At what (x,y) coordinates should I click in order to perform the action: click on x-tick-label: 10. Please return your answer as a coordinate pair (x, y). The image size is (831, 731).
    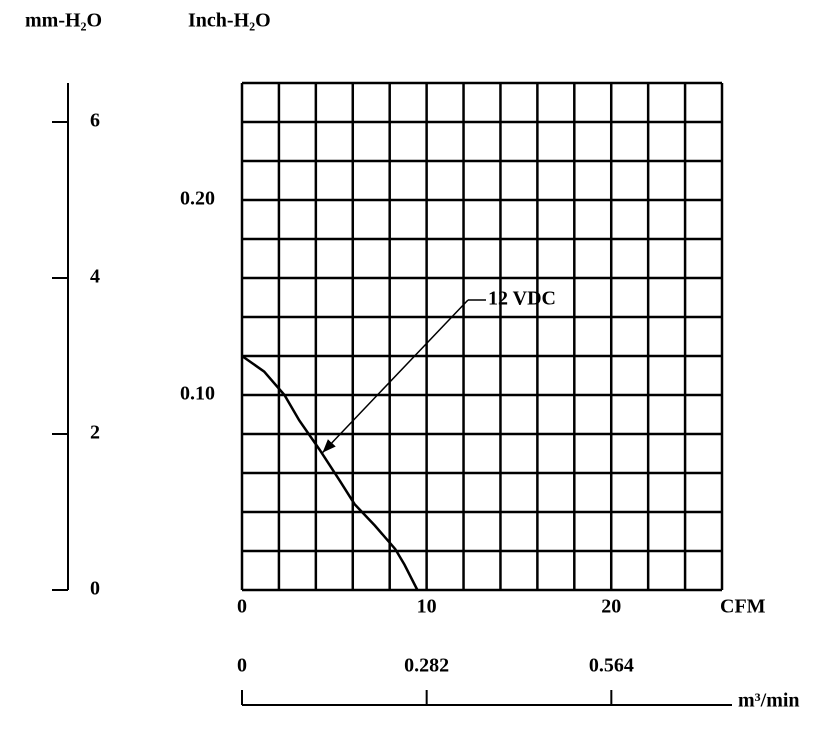
    Looking at the image, I should click on (427, 607).